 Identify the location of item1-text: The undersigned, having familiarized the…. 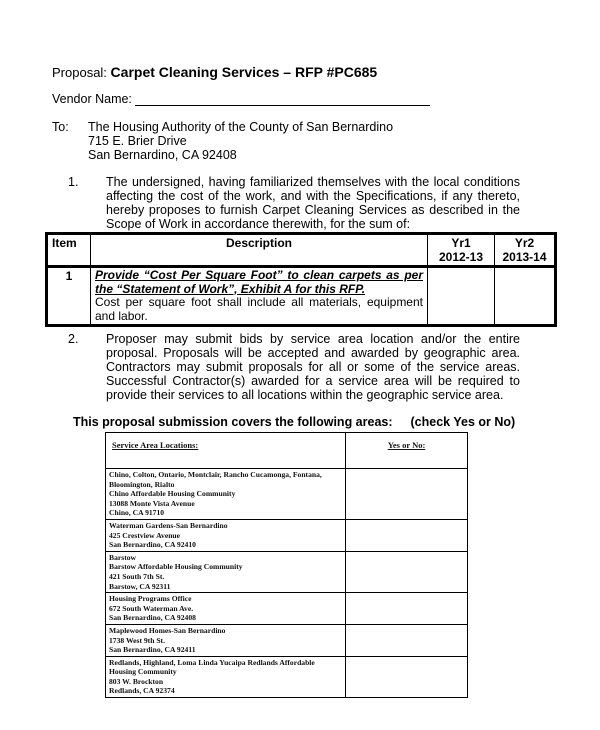
(313, 203).